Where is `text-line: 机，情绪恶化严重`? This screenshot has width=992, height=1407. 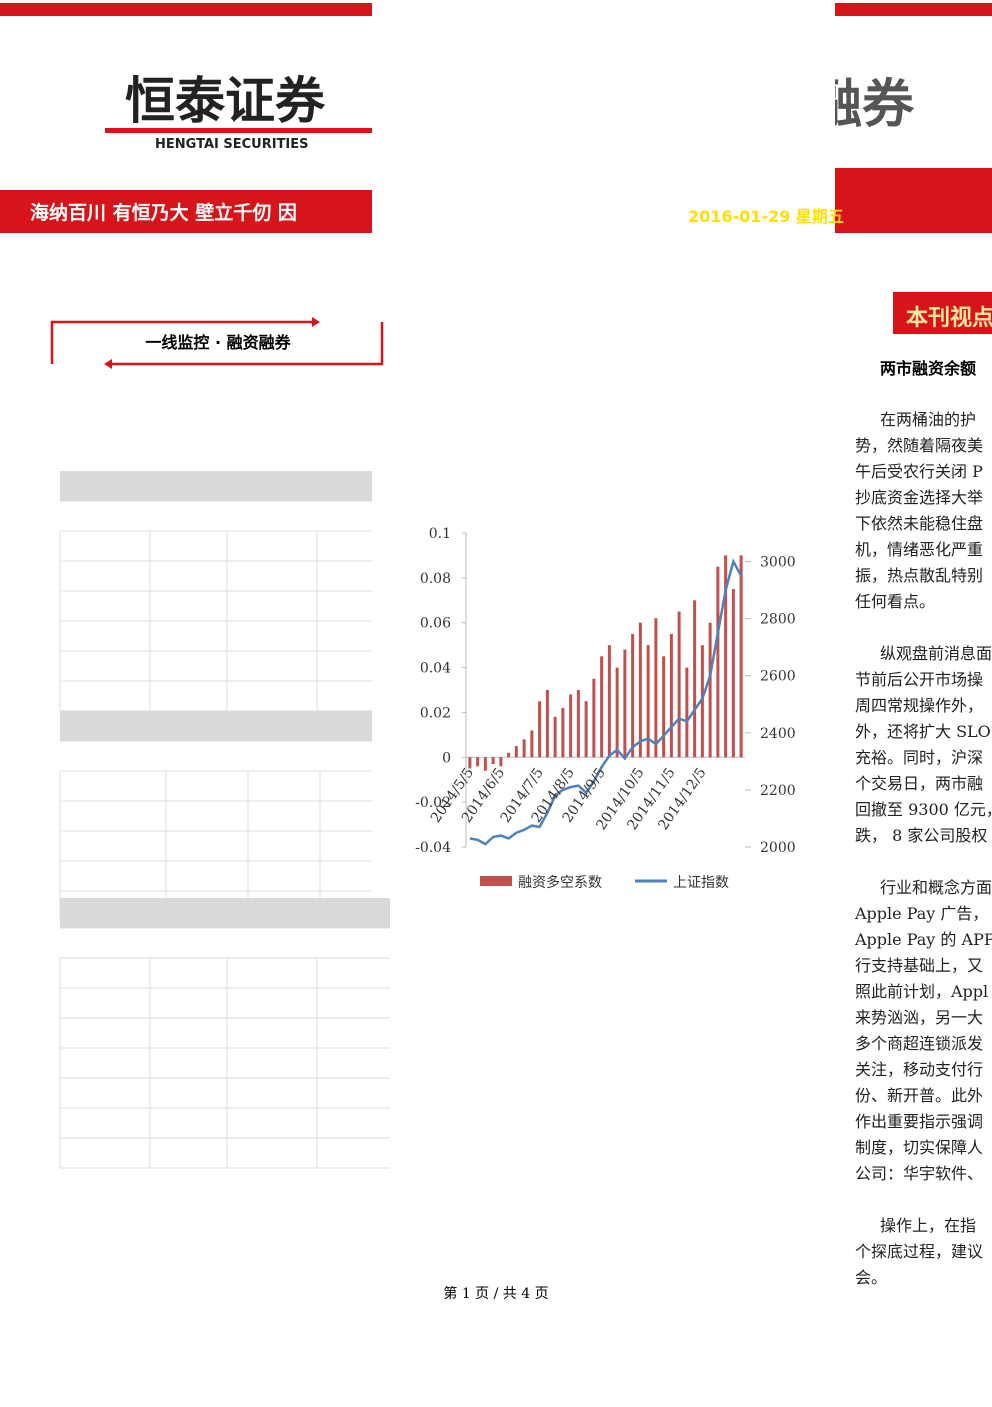
text-line: 机，情绪恶化严重 is located at coordinates (919, 549).